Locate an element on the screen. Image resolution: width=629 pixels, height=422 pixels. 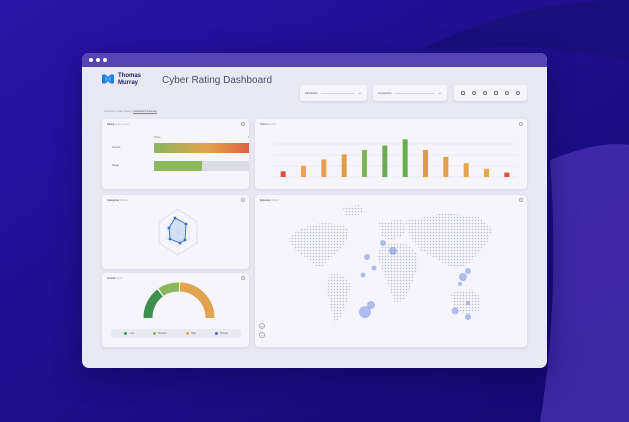
page-title: Cyber Rating Dashboard is located at coordinates (217, 80).